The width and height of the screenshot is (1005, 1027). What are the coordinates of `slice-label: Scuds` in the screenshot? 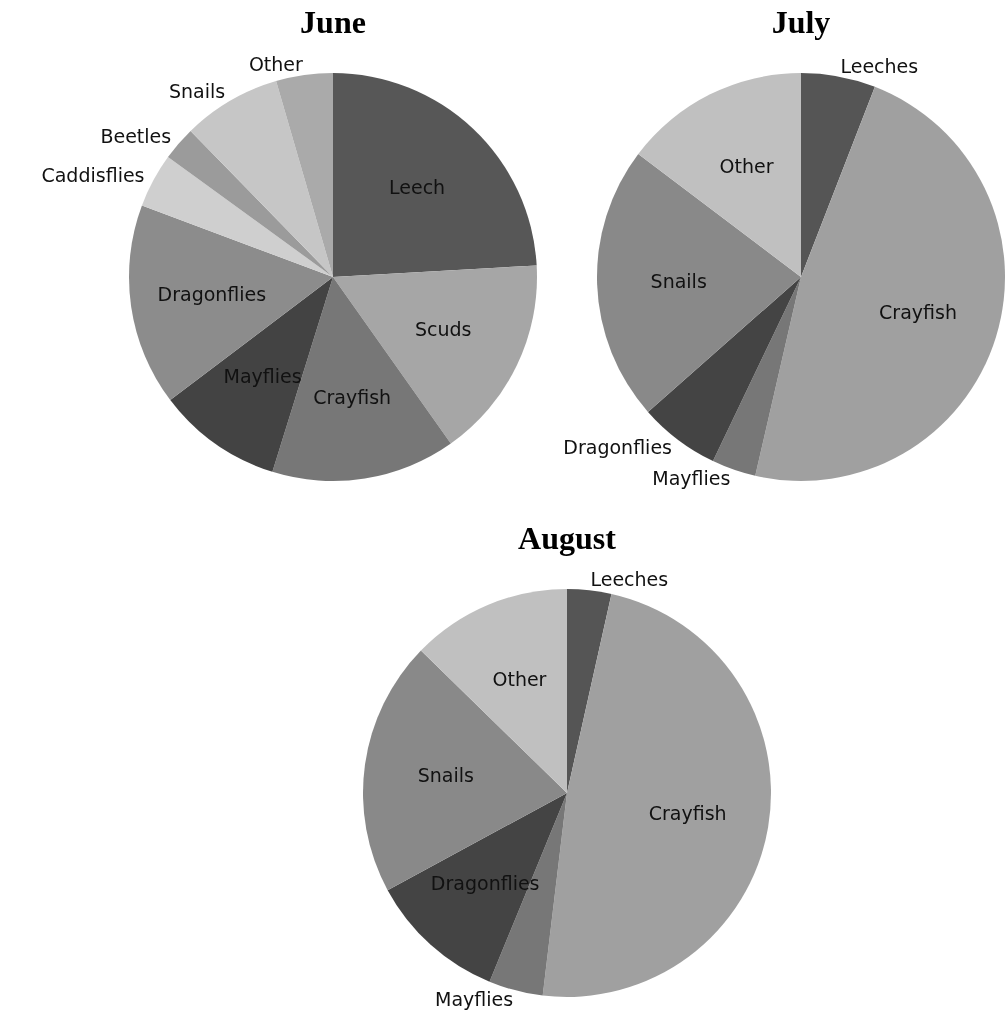 It's located at (443, 329).